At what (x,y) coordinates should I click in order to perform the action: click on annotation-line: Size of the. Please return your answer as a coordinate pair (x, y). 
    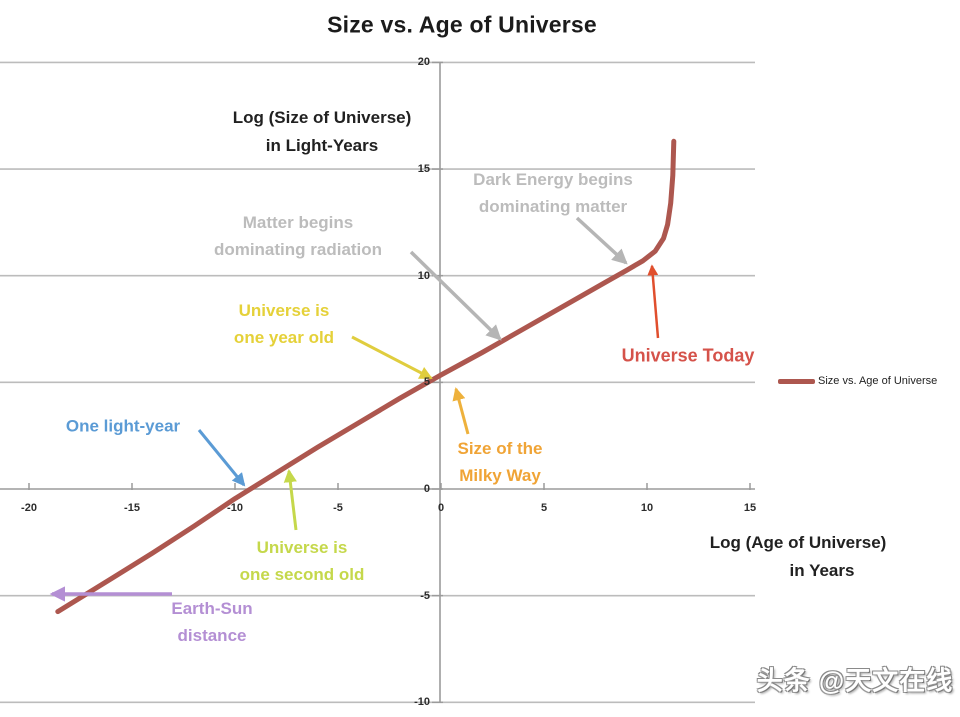
    Looking at the image, I should click on (500, 448).